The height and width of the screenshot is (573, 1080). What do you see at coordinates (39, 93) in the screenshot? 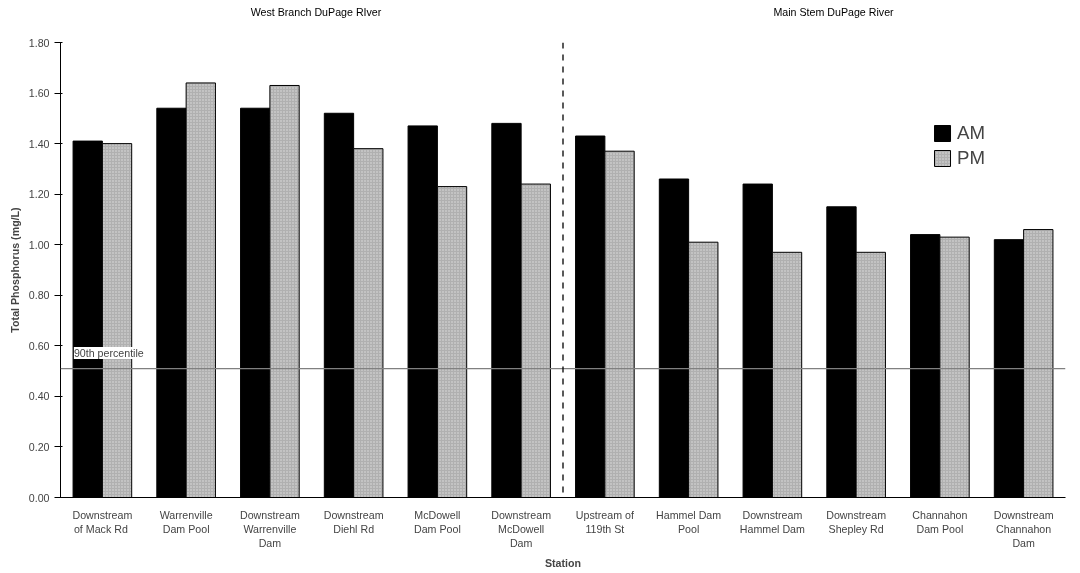
I see `y-tick-label: 1.60` at bounding box center [39, 93].